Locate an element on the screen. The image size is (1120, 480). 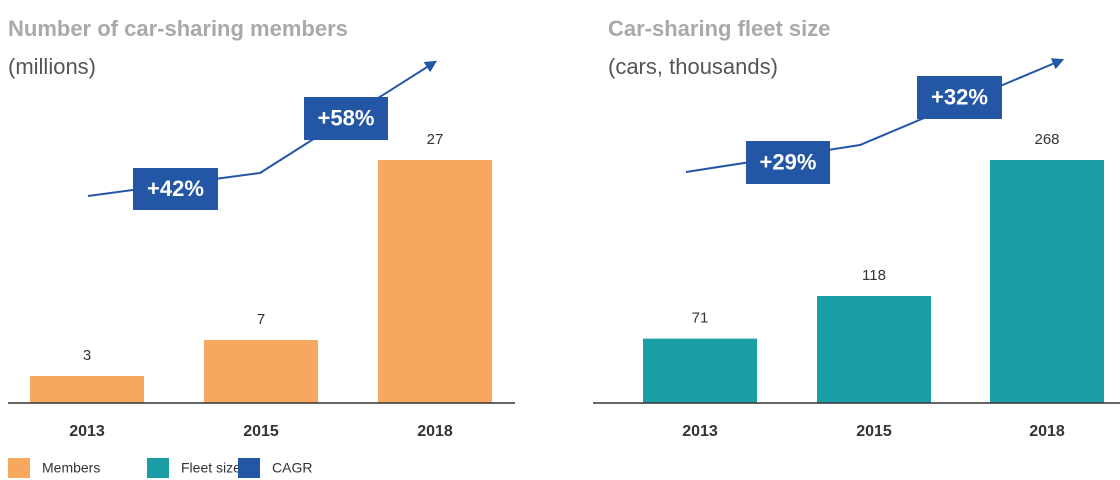
data-label: 118 is located at coordinates (874, 275).